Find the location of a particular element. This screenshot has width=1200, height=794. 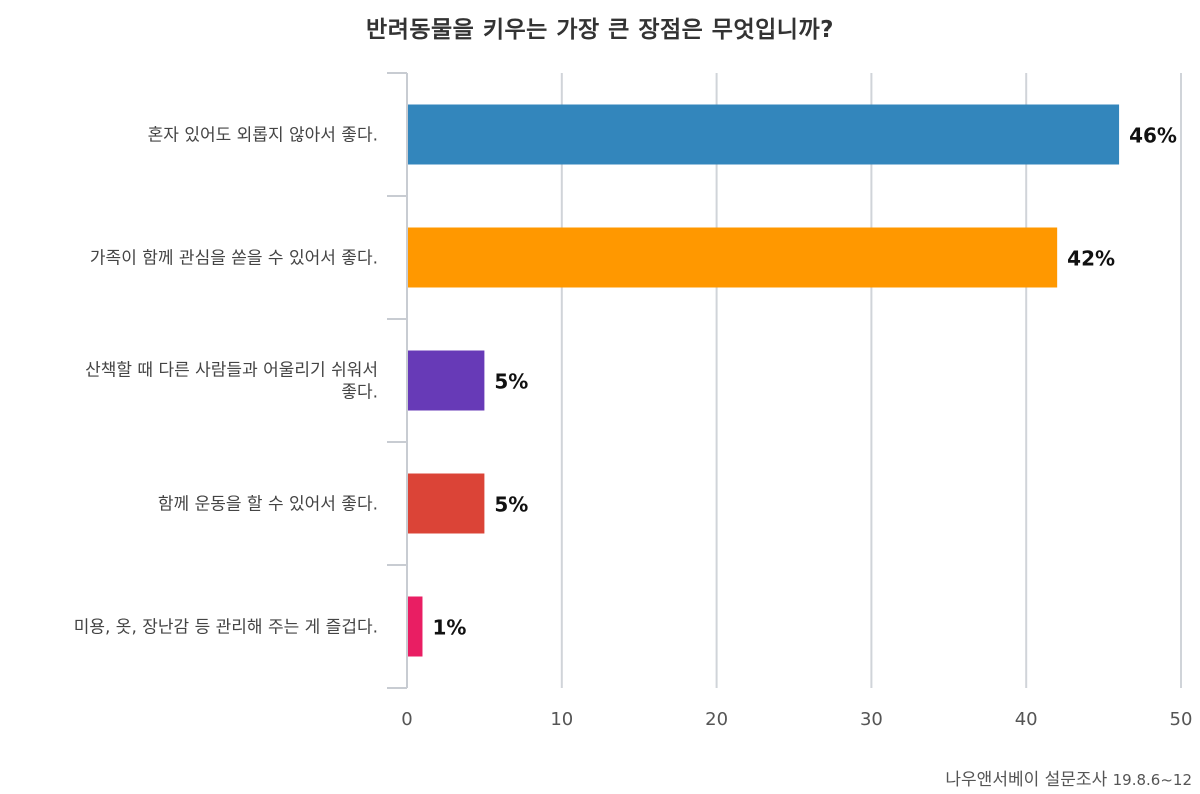

x-tick-label: 0 is located at coordinates (406, 719).